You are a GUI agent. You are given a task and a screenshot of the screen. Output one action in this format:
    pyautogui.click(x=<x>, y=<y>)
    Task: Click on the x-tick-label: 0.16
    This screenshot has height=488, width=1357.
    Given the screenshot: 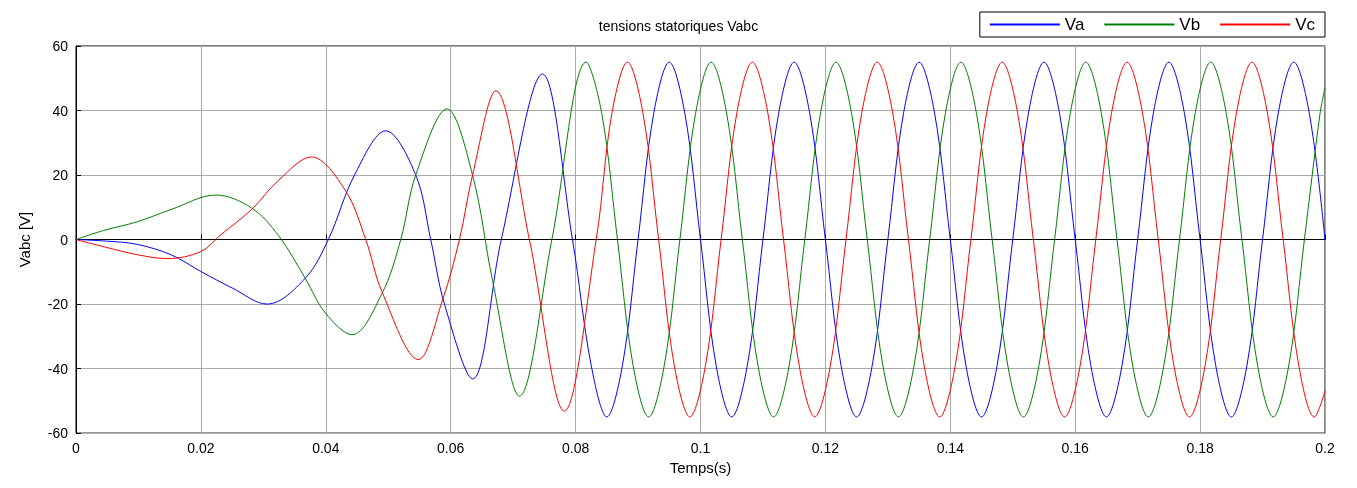 What is the action you would take?
    pyautogui.click(x=1075, y=448)
    